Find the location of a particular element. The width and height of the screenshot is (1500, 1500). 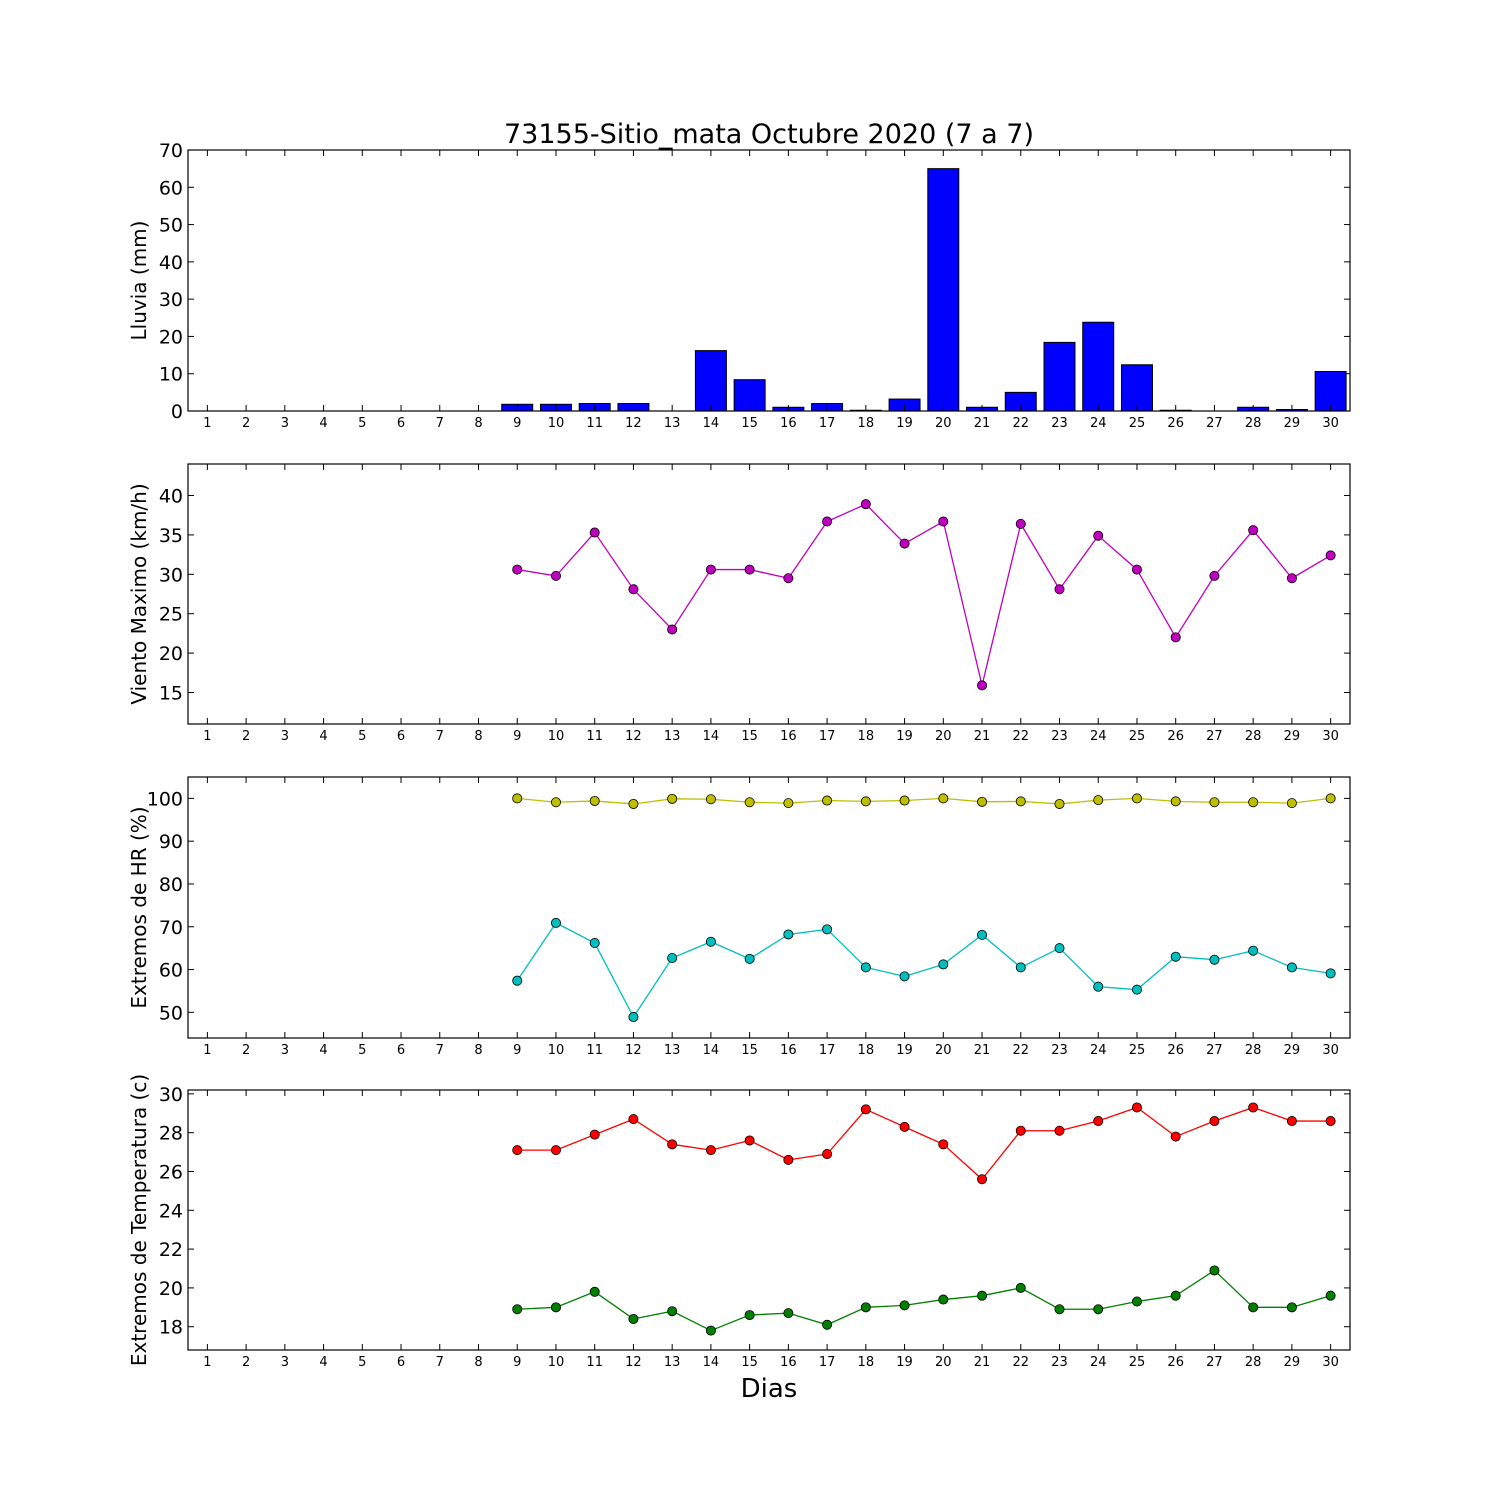

y-tick-label: 50 is located at coordinates (171, 226).